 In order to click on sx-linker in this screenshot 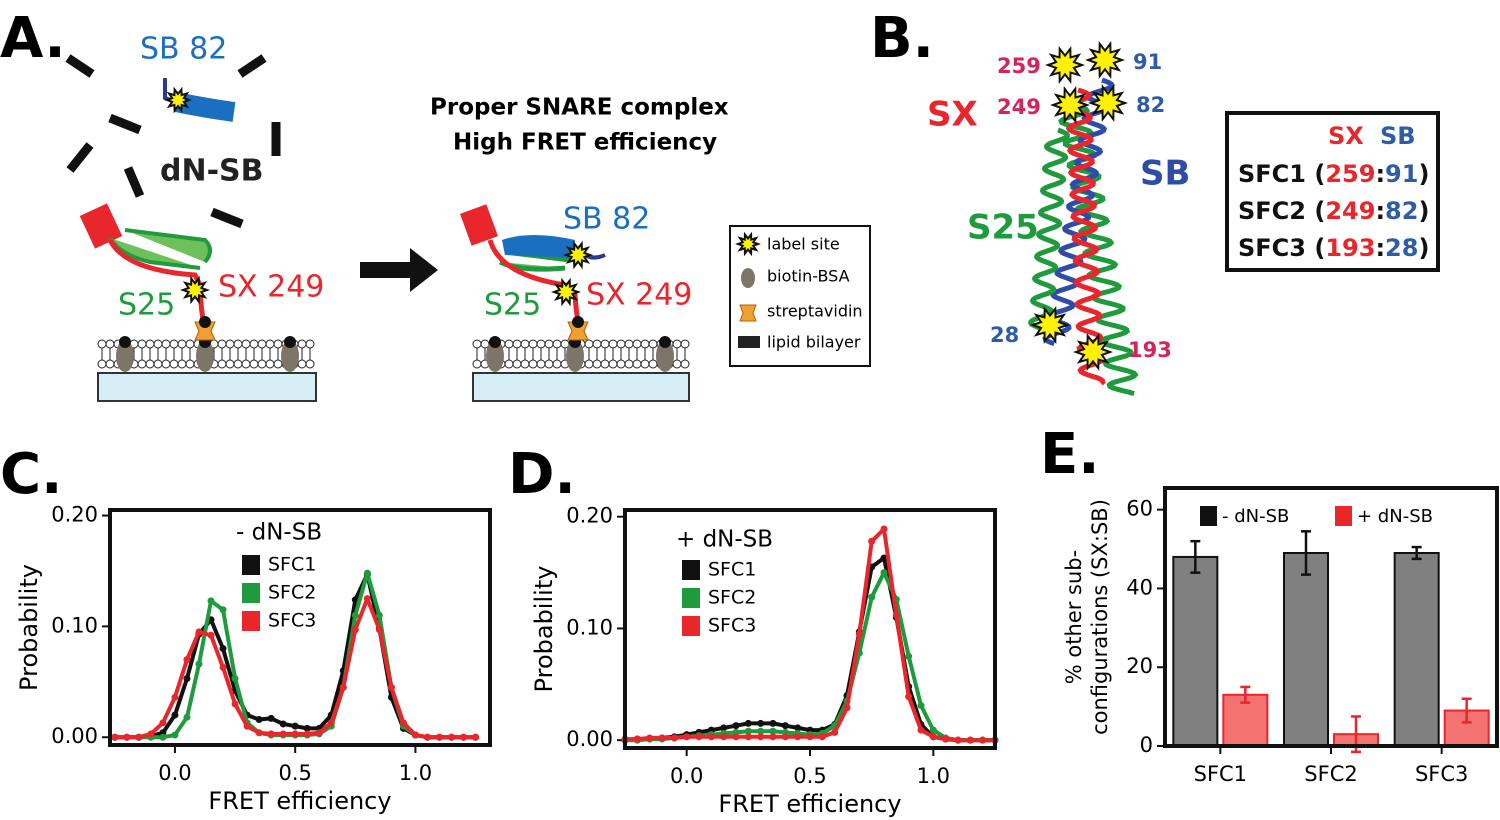, I will do `click(156, 279)`.